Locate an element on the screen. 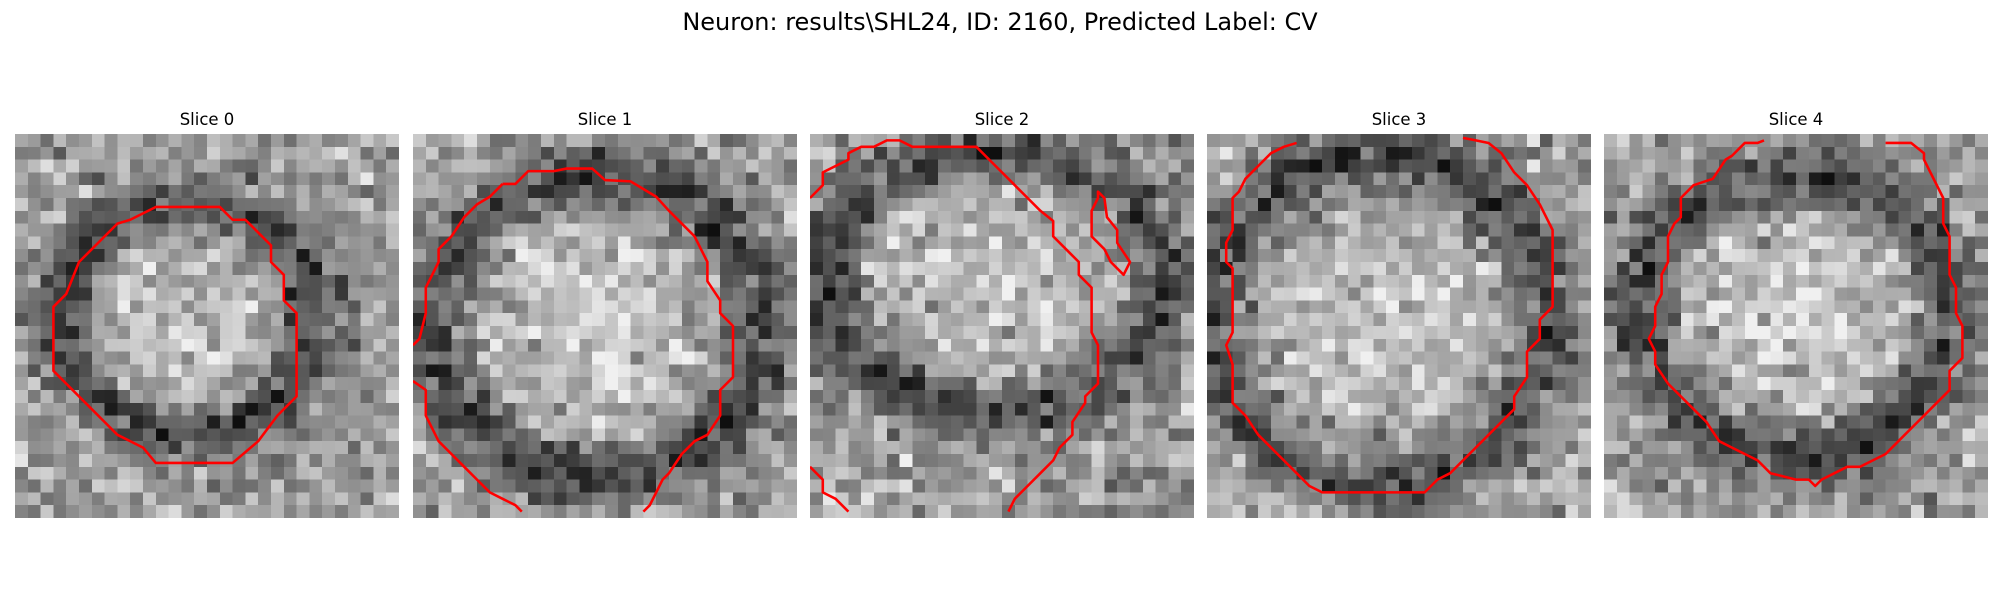  slice-panel-0: Slice 0 is located at coordinates (207, 313).